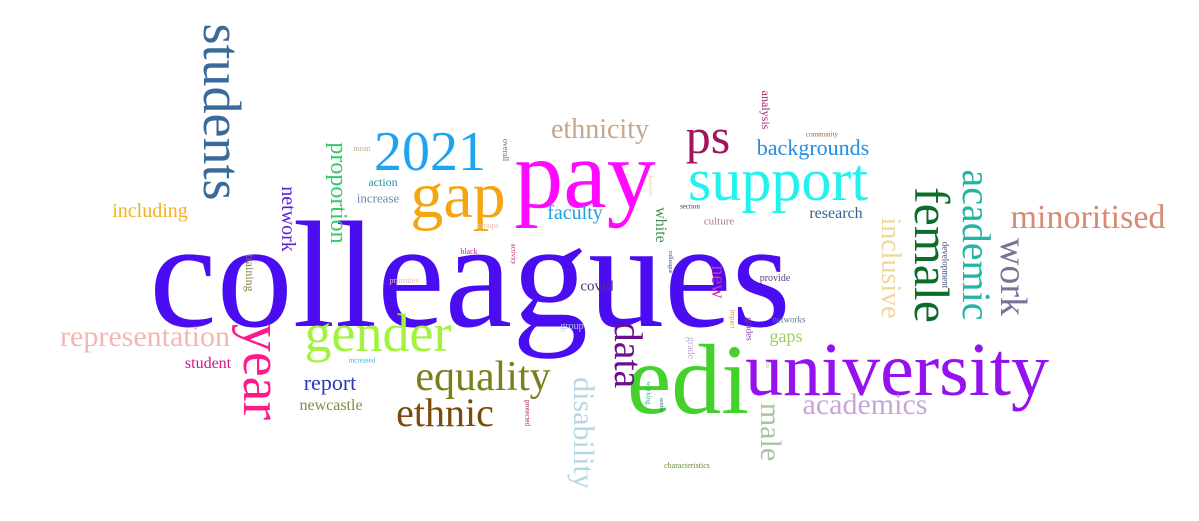  I want to click on word-student: student, so click(208, 363).